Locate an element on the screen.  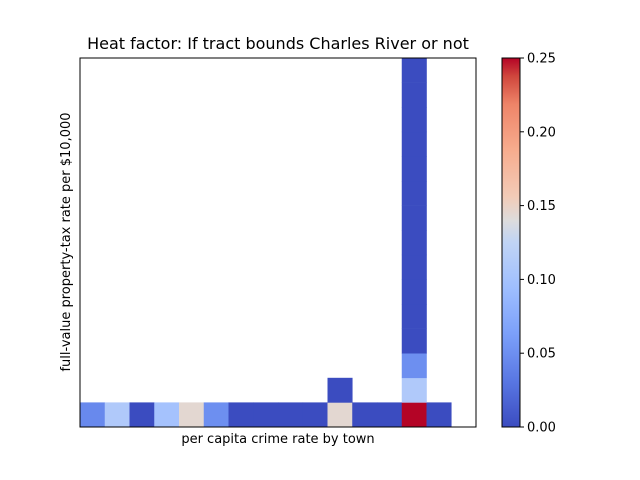
colorbar-tick-label: 0.15 is located at coordinates (541, 206).